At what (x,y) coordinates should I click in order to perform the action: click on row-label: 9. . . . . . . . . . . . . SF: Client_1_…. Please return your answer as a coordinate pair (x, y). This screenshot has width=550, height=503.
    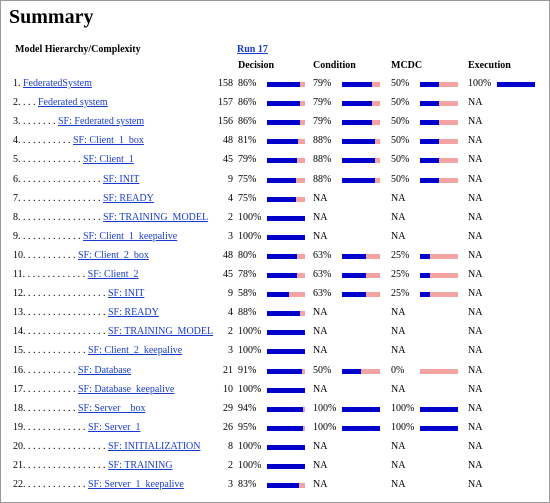
    Looking at the image, I should click on (95, 237).